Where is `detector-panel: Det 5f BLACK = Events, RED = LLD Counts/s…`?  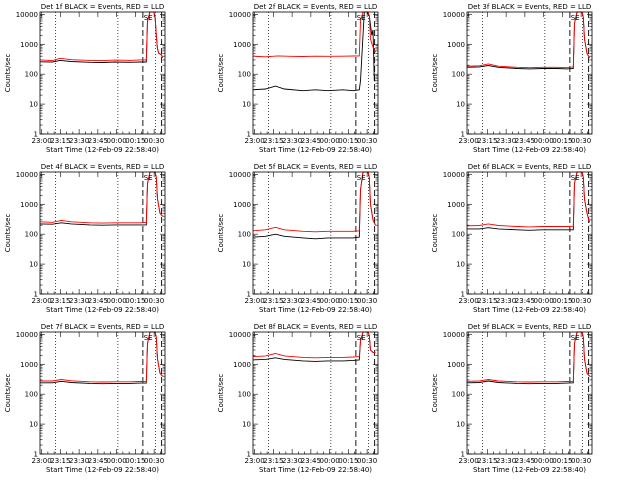 detector-panel: Det 5f BLACK = Events, RED = LLD Counts/s… is located at coordinates (298, 238).